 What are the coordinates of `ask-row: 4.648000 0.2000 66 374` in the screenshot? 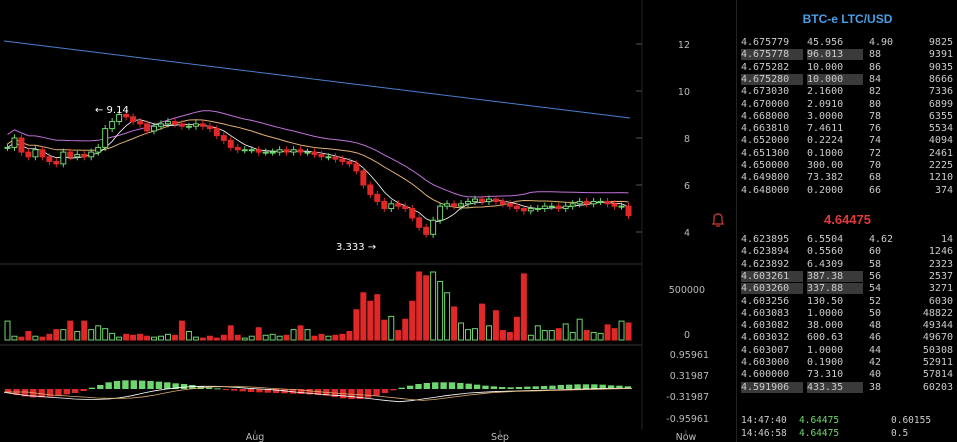 It's located at (848, 191).